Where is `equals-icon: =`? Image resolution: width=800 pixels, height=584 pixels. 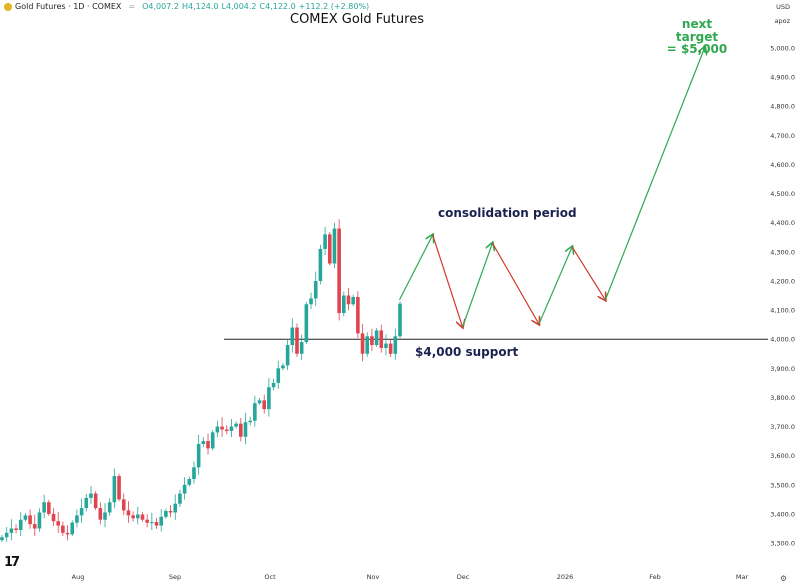 equals-icon: = is located at coordinates (132, 6).